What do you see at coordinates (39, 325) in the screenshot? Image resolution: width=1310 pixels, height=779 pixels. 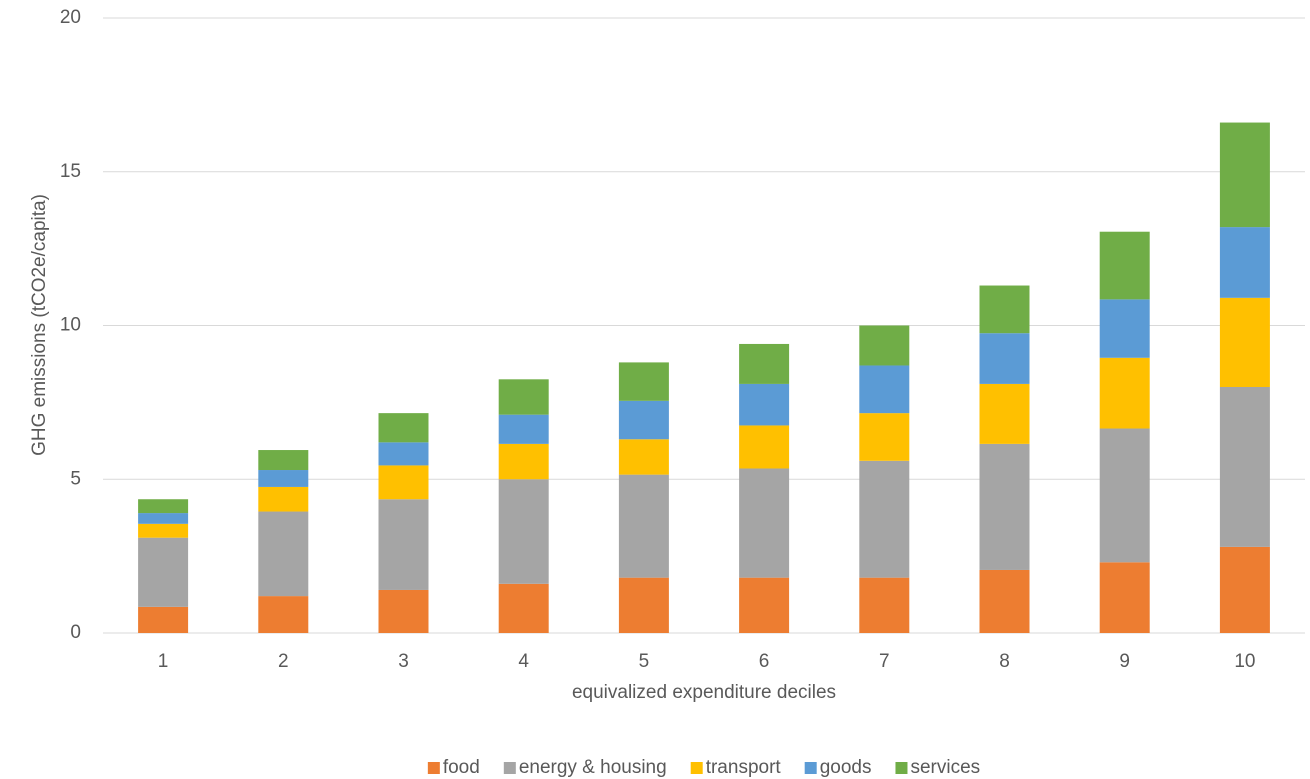 I see `y-axis-title: GHG emissions (tCO2e/capita)` at bounding box center [39, 325].